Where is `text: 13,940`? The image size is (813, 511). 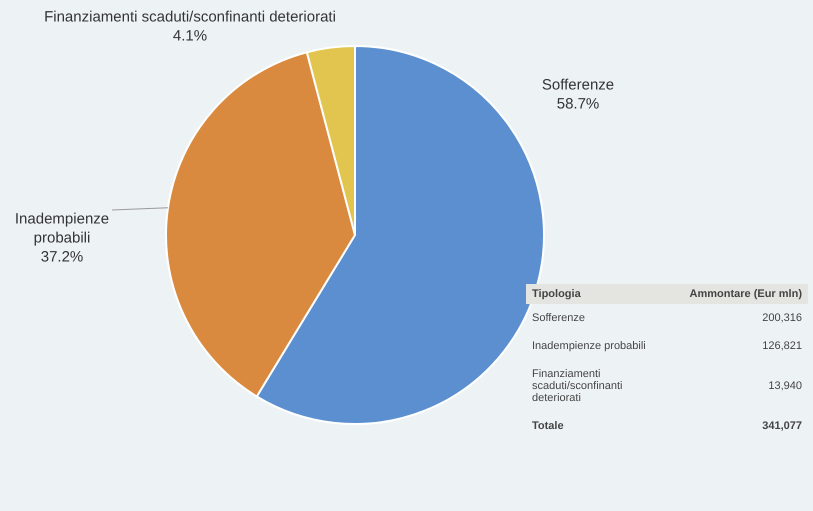 text: 13,940 is located at coordinates (785, 386).